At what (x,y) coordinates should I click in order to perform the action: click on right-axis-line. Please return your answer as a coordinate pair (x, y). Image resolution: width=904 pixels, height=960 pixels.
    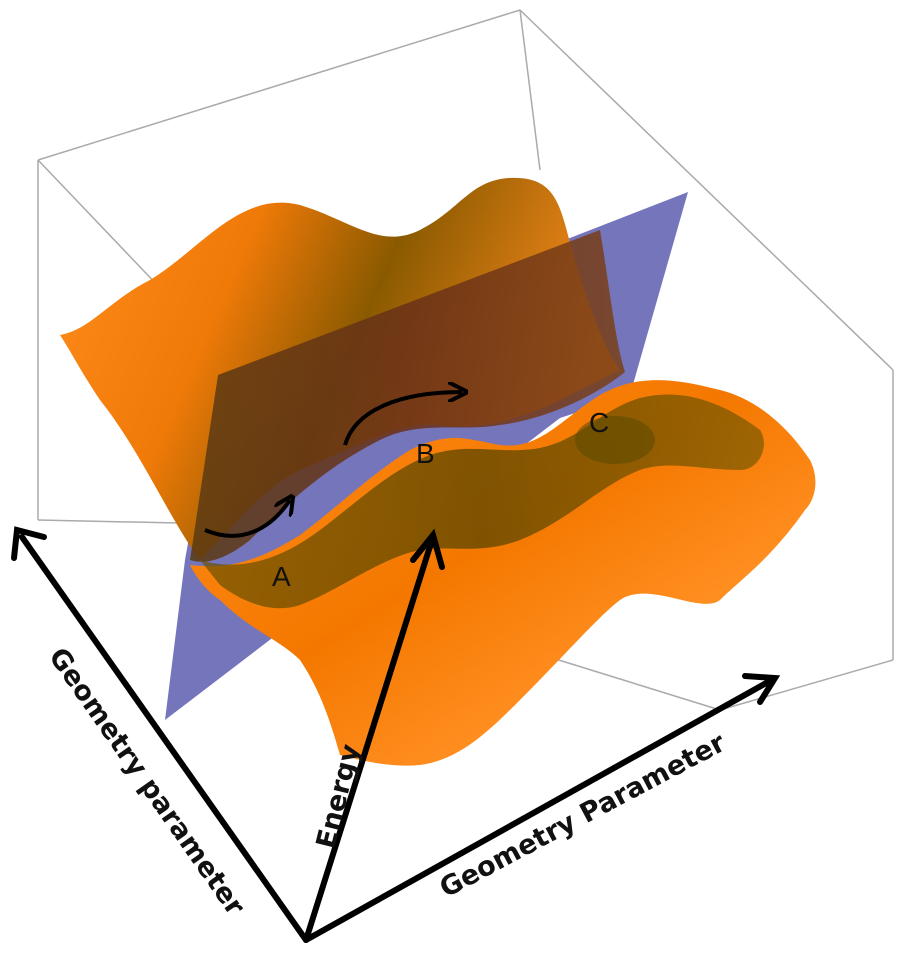
    Looking at the image, I should click on (537, 811).